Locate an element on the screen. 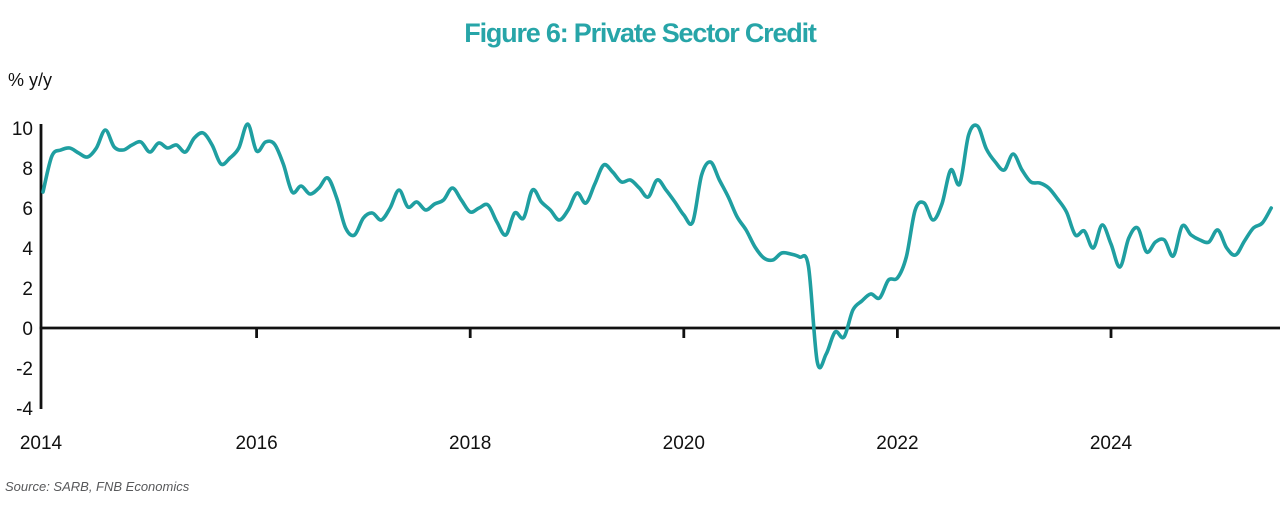 This screenshot has width=1280, height=520. figure-title: Figure 6: Private Sector Credit is located at coordinates (640, 33).